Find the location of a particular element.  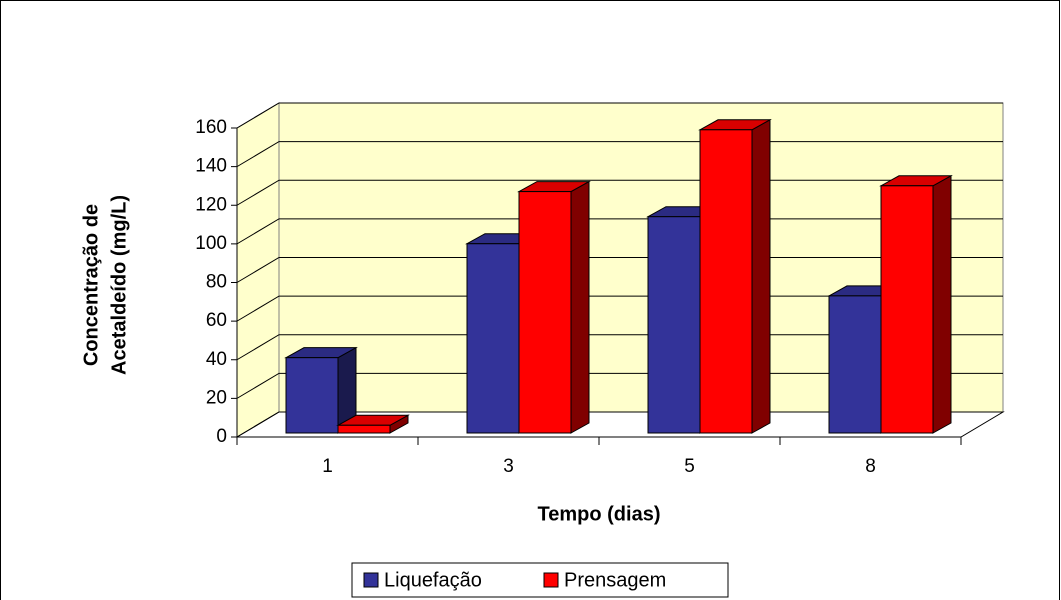

y-tick-label: 140 is located at coordinates (211, 166).